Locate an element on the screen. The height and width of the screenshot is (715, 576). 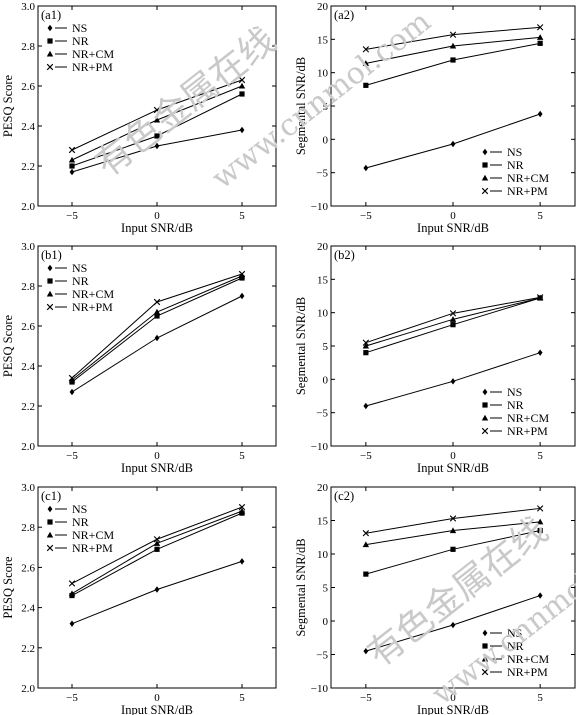
panel-label: (a1) is located at coordinates (51, 15).